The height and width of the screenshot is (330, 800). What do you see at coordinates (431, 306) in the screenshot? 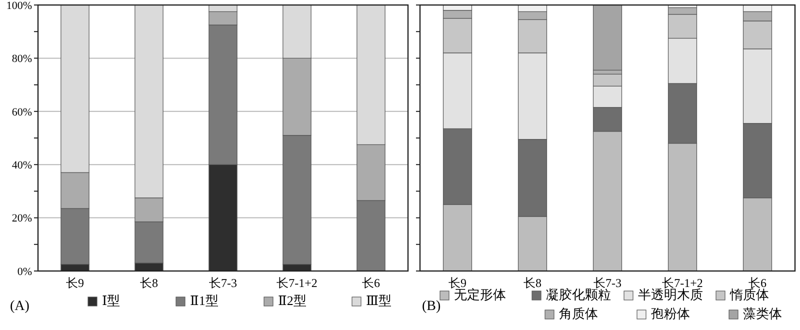
I see `text: (B)` at bounding box center [431, 306].